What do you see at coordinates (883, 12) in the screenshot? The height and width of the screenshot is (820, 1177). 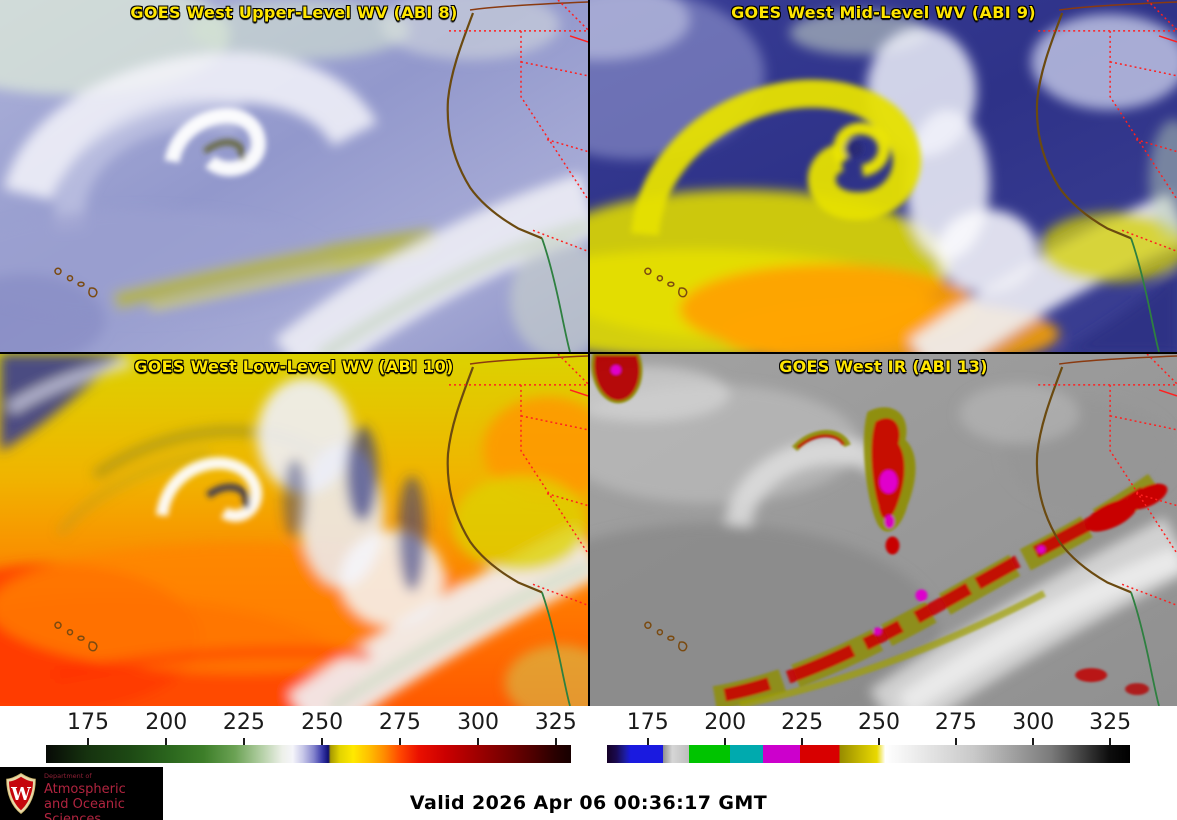 I see `panel-title-abi9: GOES West Mid-Level WV (ABI 9)` at bounding box center [883, 12].